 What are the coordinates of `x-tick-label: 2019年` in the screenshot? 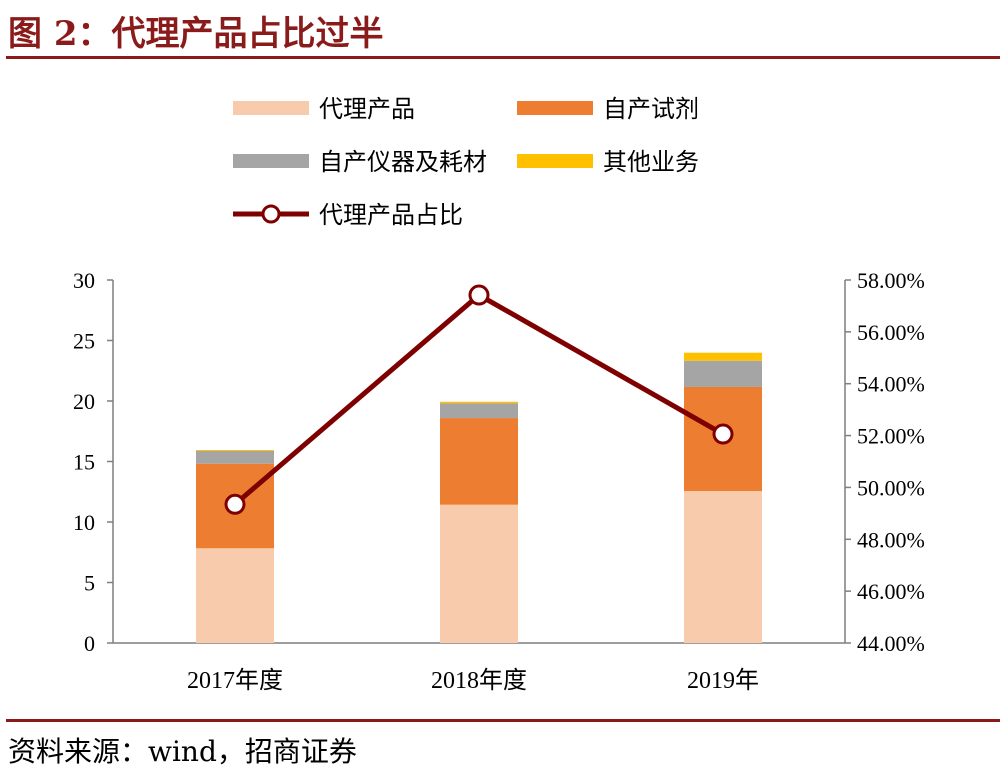 It's located at (723, 680).